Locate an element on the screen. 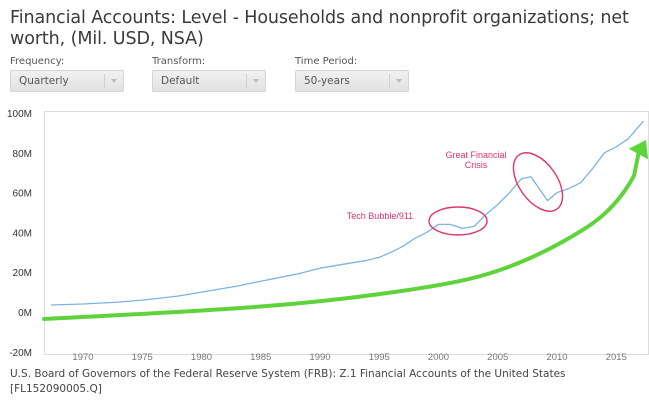  x-tick-label: 1990 is located at coordinates (319, 357).